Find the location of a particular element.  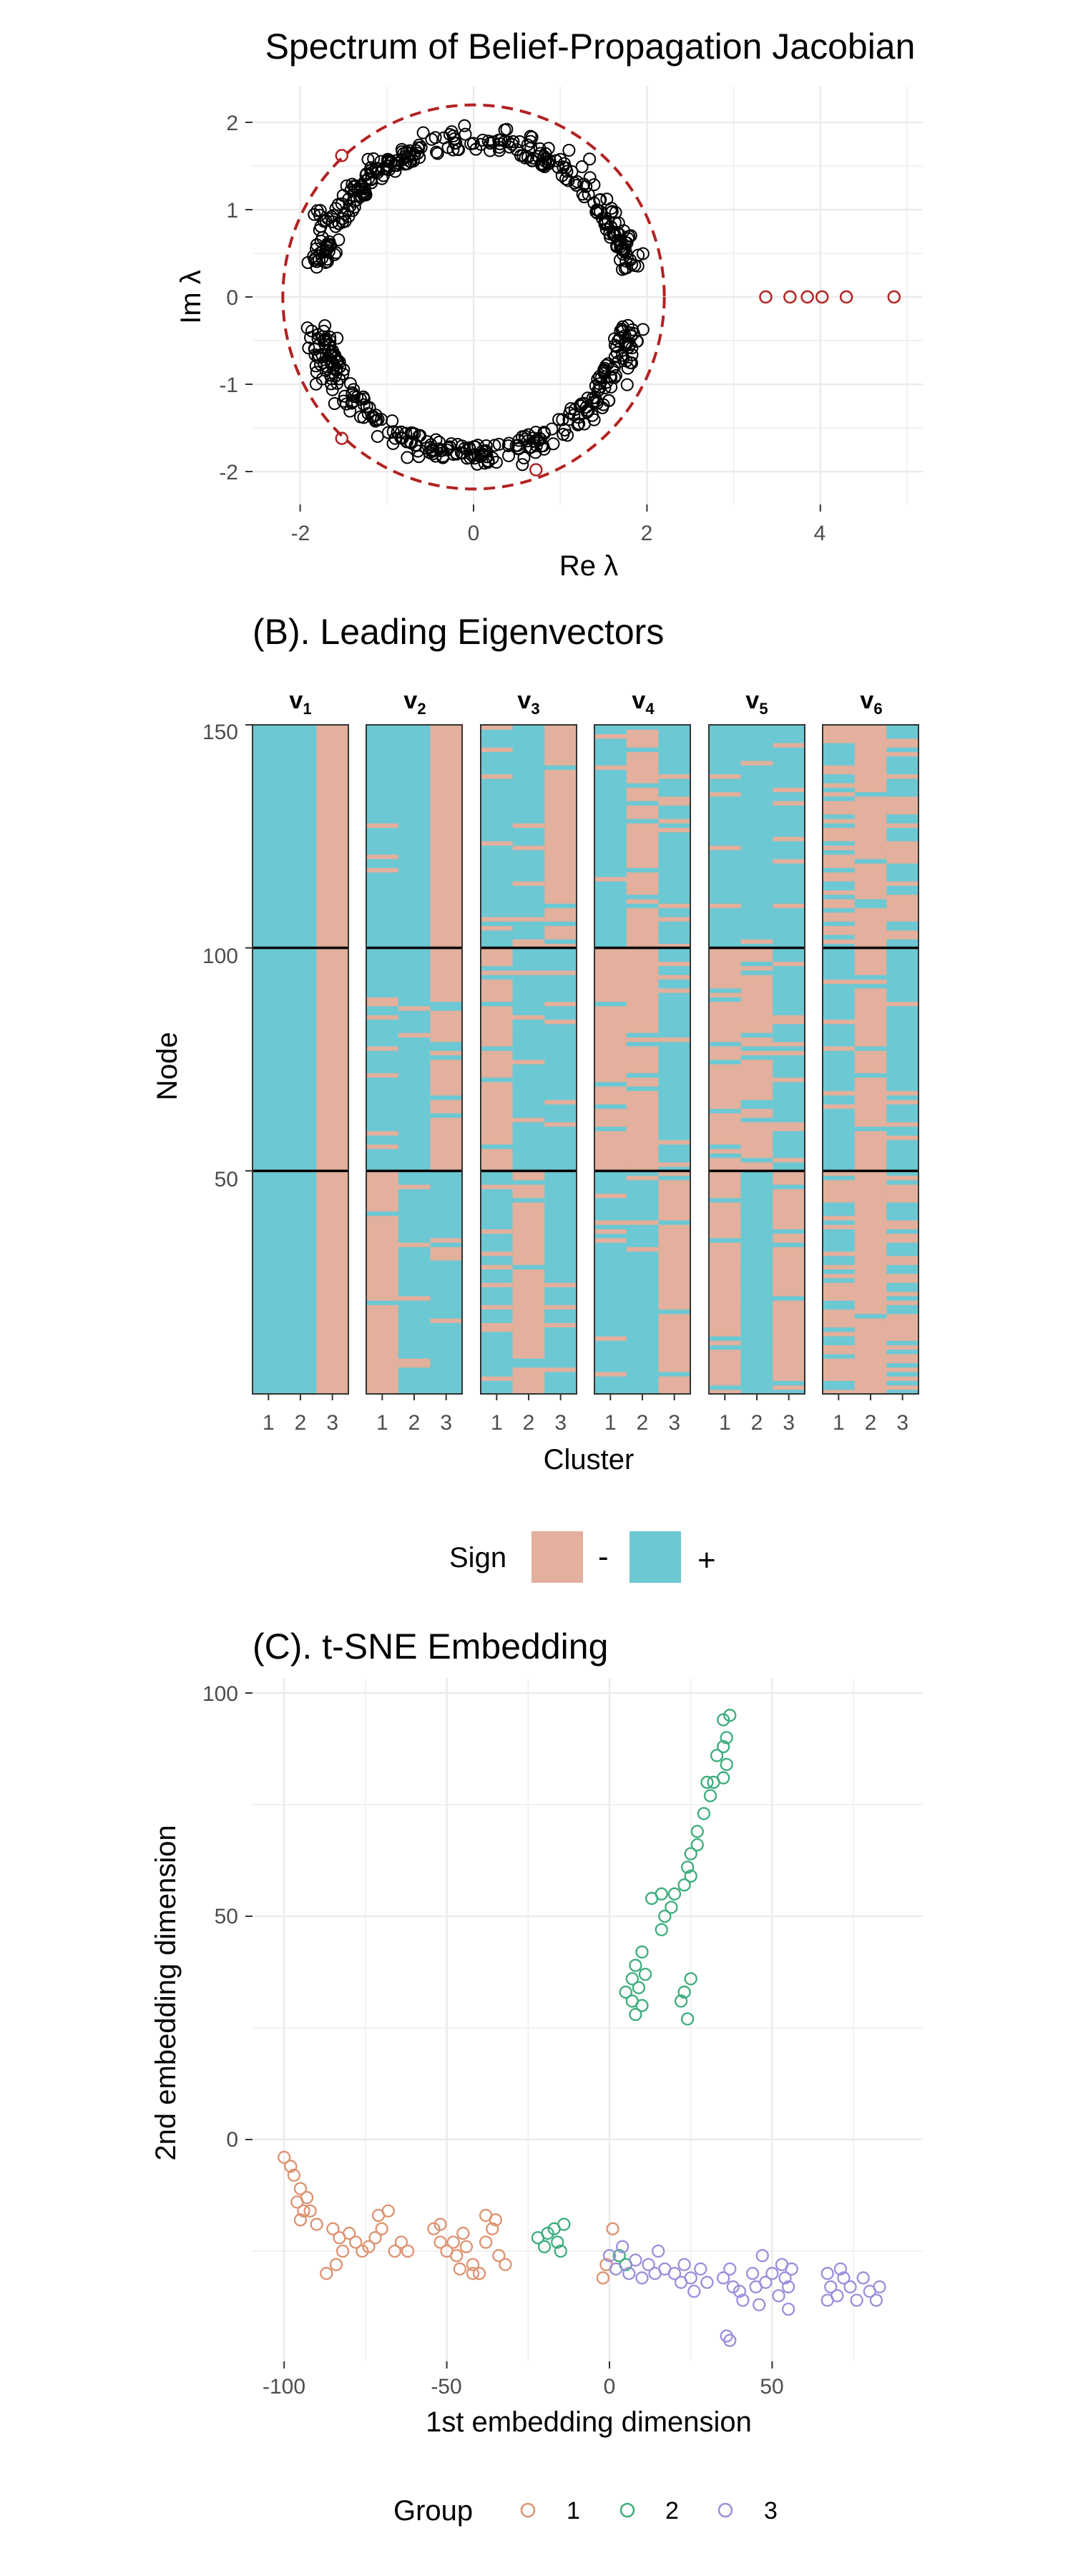

panel-a-plot-area is located at coordinates (584, 299).